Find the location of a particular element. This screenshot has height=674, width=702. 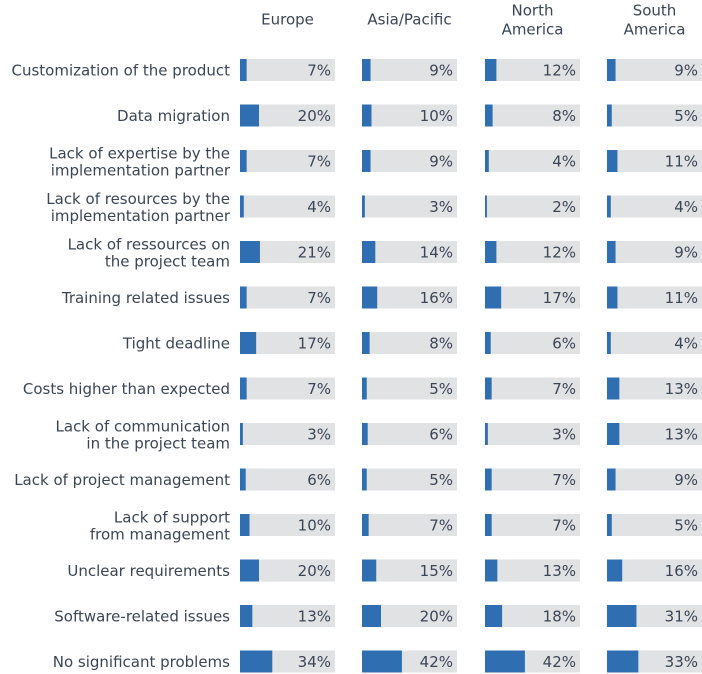

value-label: 13% is located at coordinates (681, 435).